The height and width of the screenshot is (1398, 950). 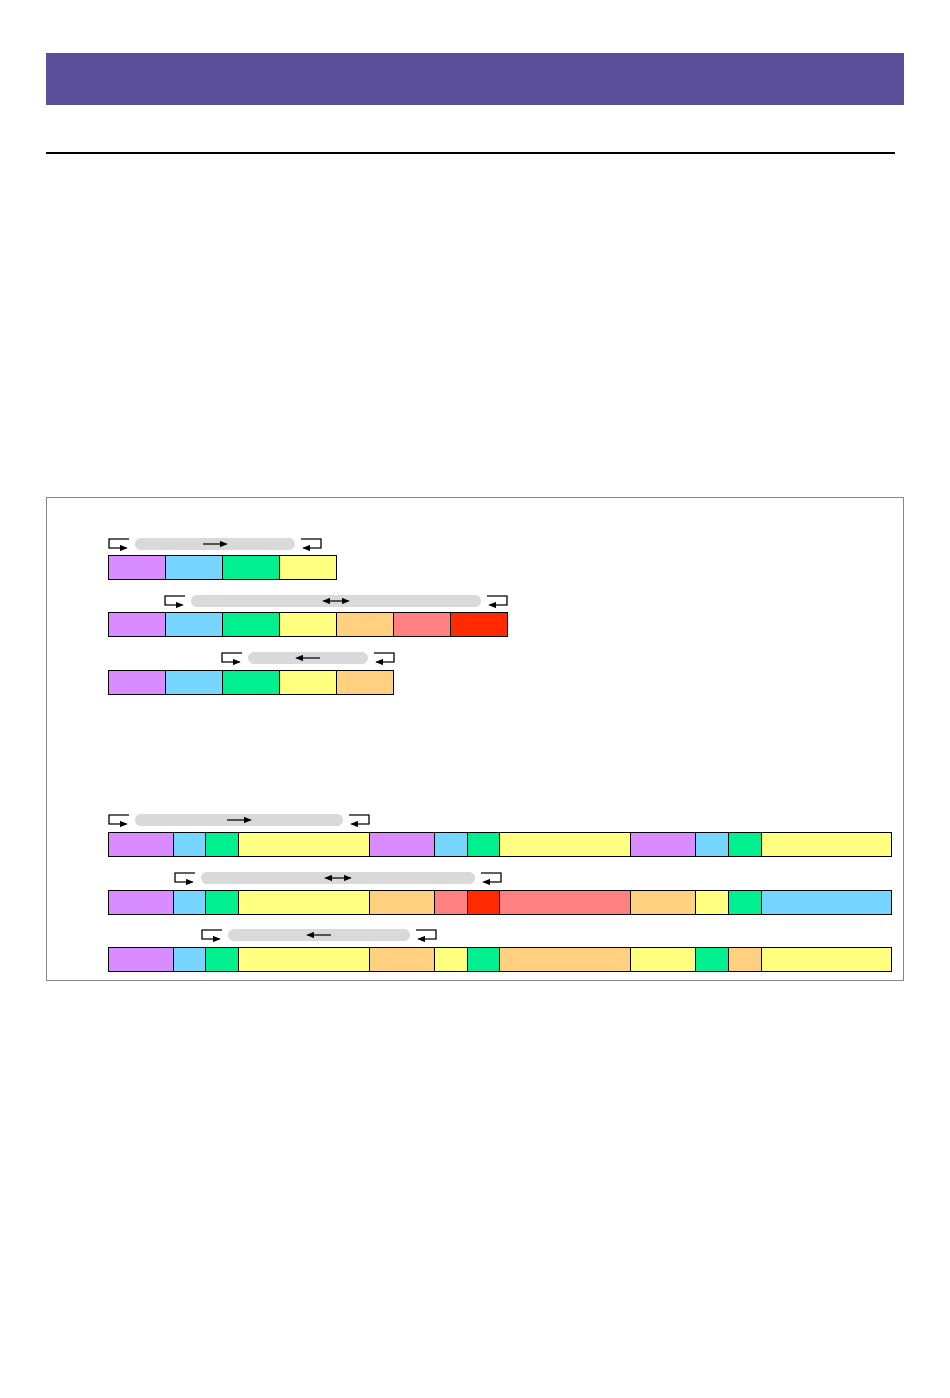 I want to click on header-bar, so click(x=475, y=79).